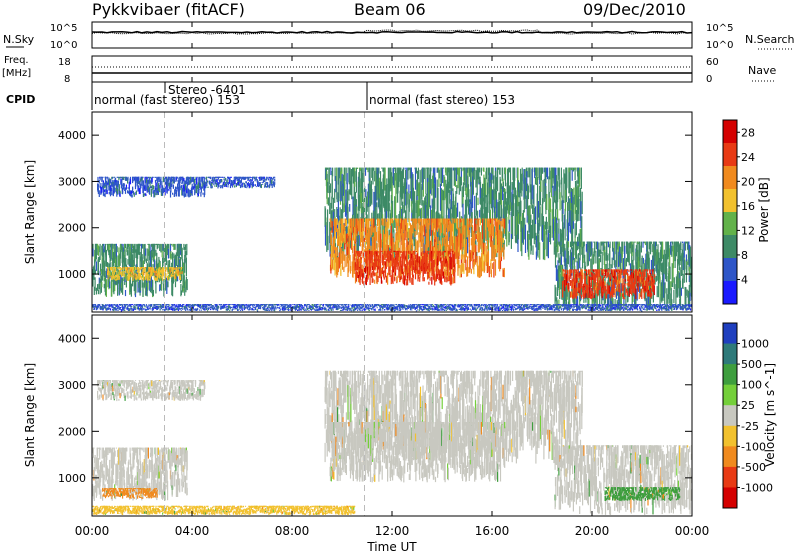  I want to click on power-cbar-label: Power [dB], so click(764, 209).